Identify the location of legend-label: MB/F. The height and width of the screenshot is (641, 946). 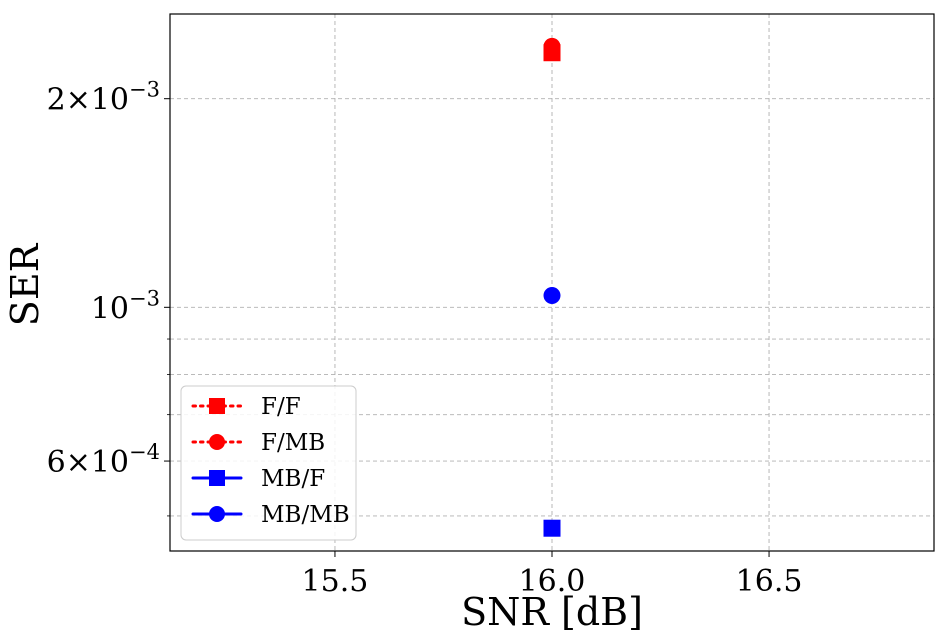
(293, 479).